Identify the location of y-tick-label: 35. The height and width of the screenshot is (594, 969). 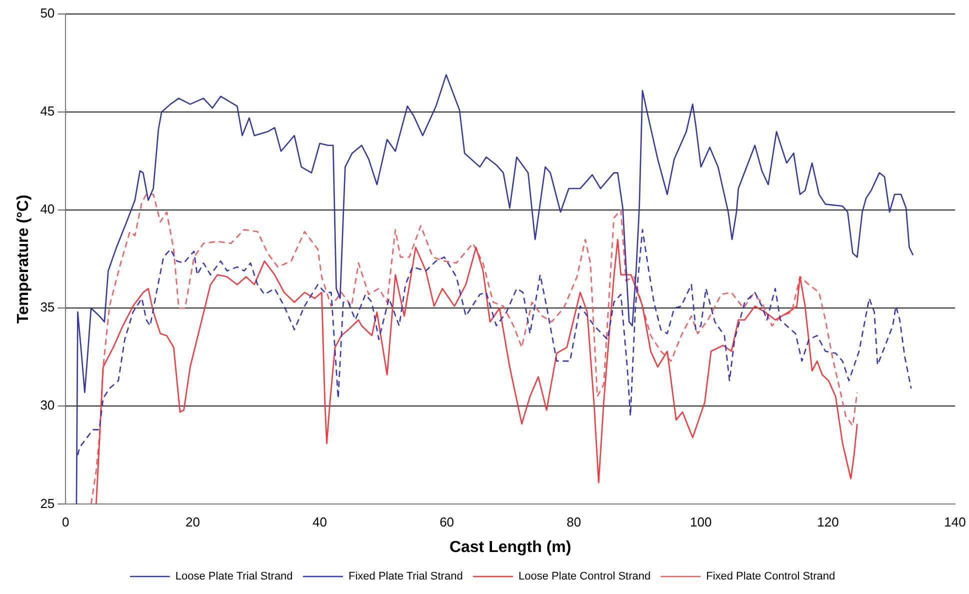
(47, 307).